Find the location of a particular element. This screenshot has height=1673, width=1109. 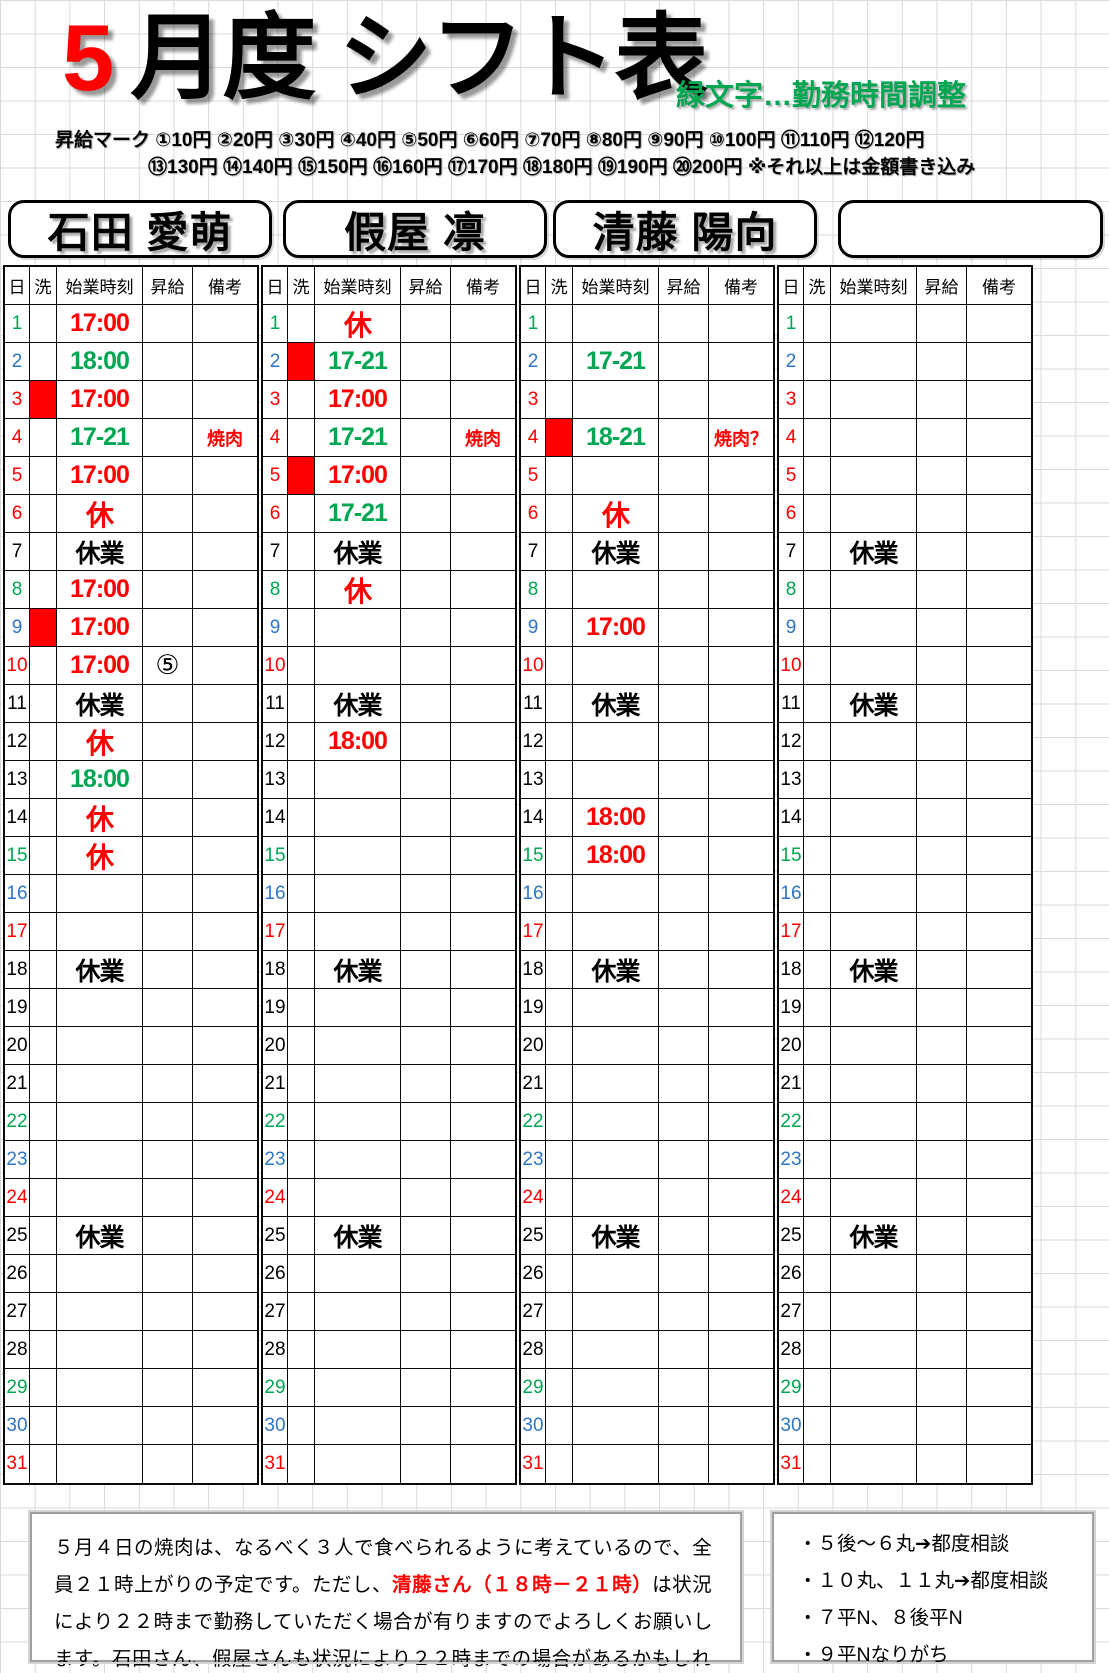

start-time-cell: 18-21 is located at coordinates (616, 438).